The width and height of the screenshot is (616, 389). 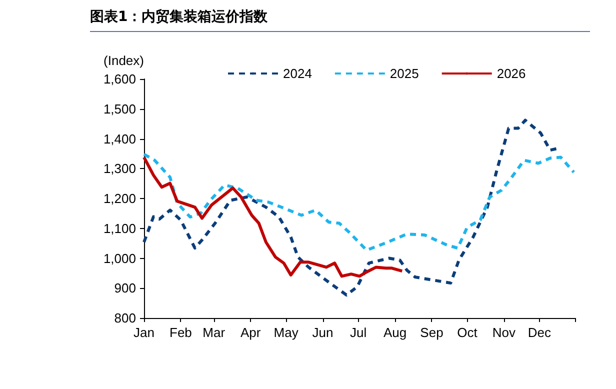 I want to click on y-tick-label: 1,200, so click(x=119, y=198).